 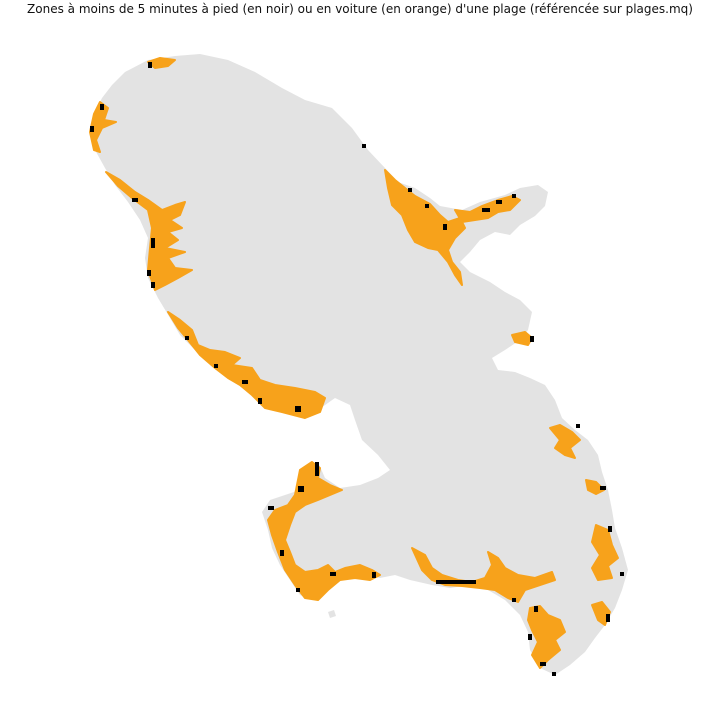 What do you see at coordinates (161, 63) in the screenshot?
I see `drive-zone-north-tip` at bounding box center [161, 63].